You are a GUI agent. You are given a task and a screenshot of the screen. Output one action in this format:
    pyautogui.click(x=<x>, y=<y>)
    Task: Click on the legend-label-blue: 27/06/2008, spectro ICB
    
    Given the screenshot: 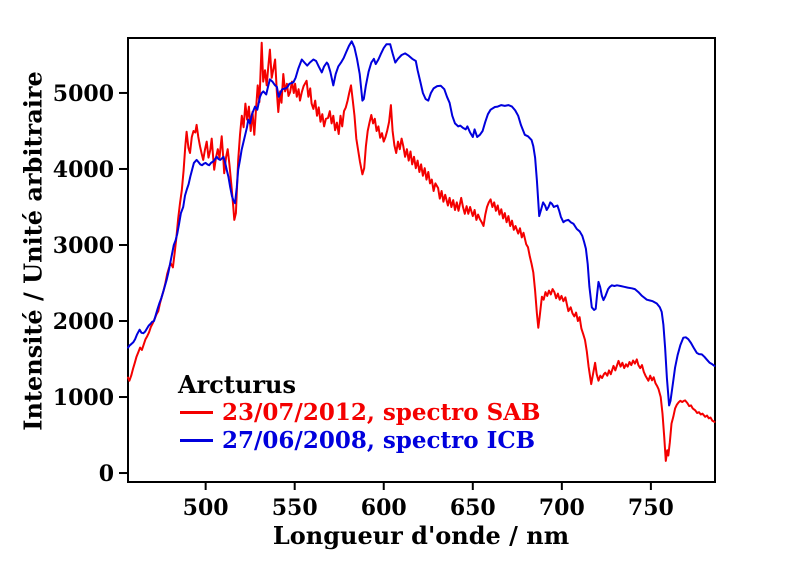 What is the action you would take?
    pyautogui.click(x=379, y=440)
    